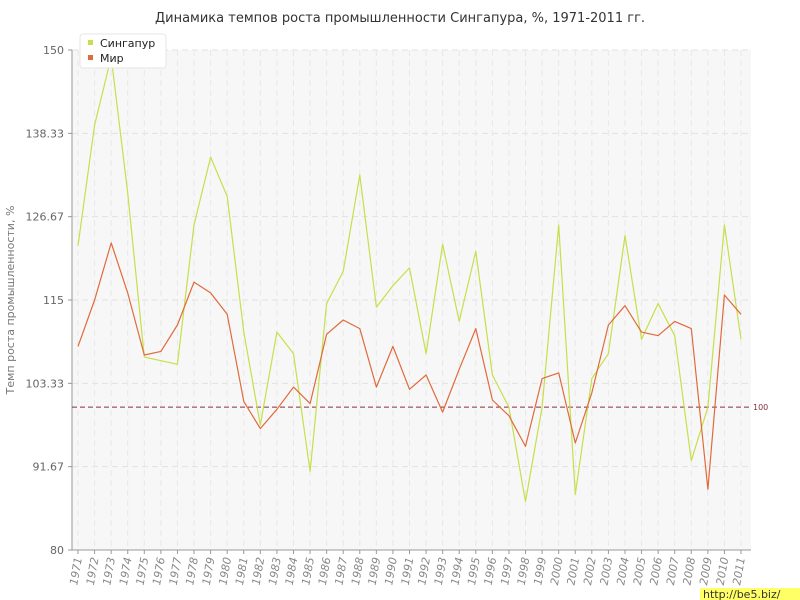 The width and height of the screenshot is (800, 600). What do you see at coordinates (441, 571) in the screenshot?
I see `x-tick-label: 1993` at bounding box center [441, 571].